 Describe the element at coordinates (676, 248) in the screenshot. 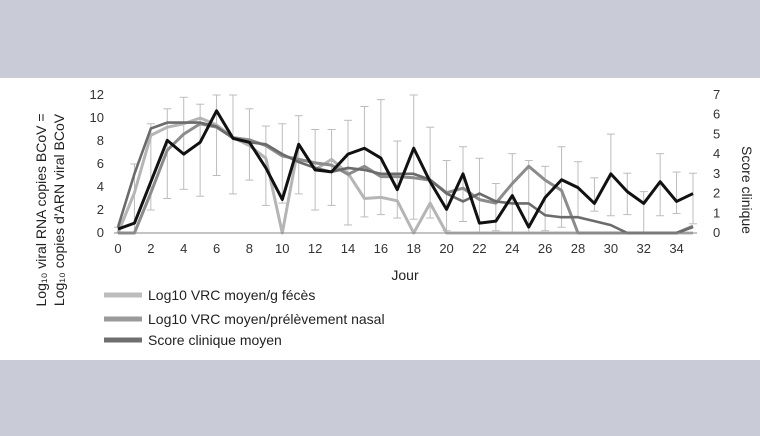

I see `x-tick-label: 34` at that location.